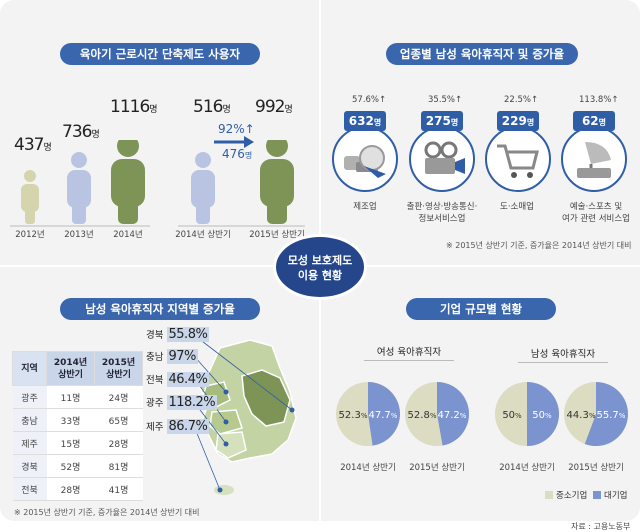 This screenshot has width=640, height=532. I want to click on gramophone-icon, so click(594, 160).